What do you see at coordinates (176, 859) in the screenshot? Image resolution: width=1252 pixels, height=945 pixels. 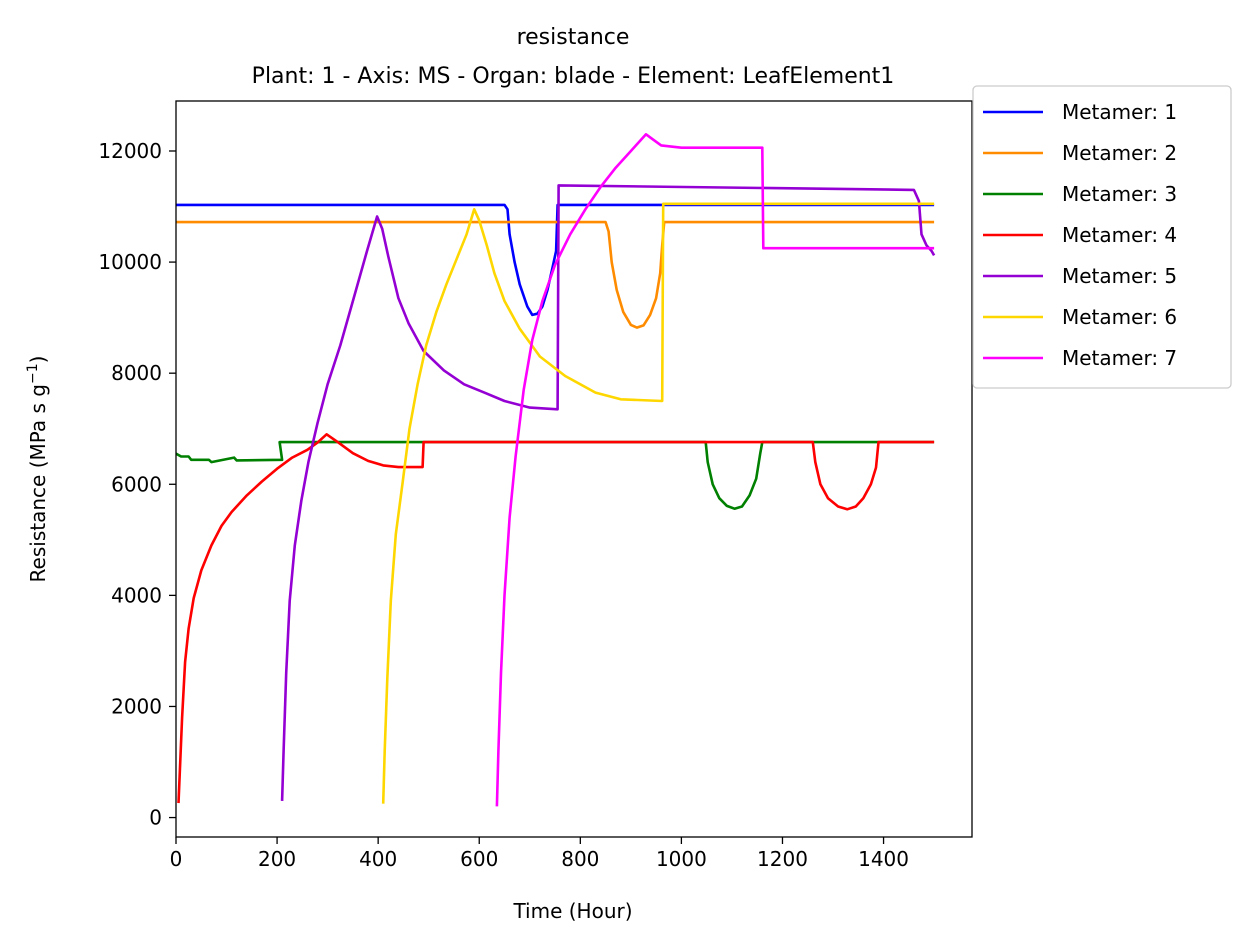 I see `x-tick-label: 0` at bounding box center [176, 859].